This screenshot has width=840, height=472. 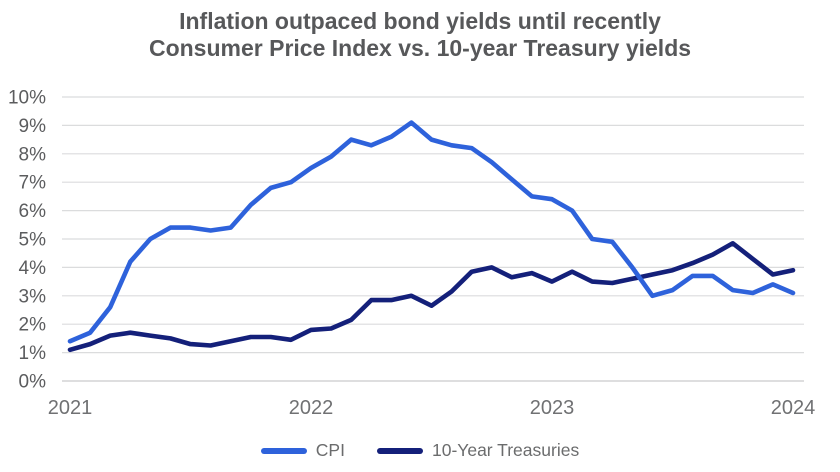 I want to click on y-tick-label-2pct: 2%, so click(x=33, y=325).